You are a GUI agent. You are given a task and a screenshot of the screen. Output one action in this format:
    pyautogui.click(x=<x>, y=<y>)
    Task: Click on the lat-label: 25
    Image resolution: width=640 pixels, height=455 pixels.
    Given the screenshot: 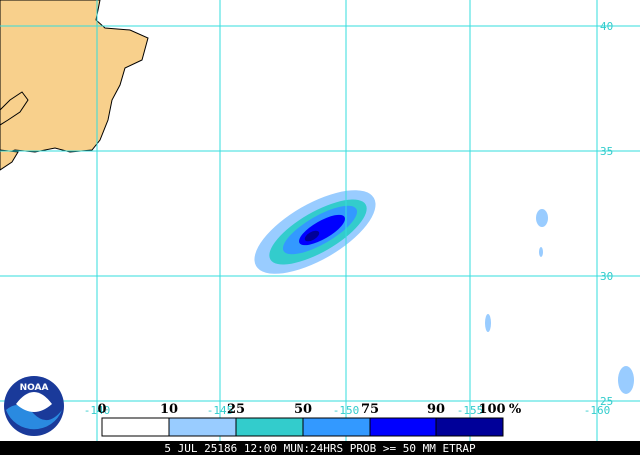 What is the action you would take?
    pyautogui.click(x=606, y=401)
    